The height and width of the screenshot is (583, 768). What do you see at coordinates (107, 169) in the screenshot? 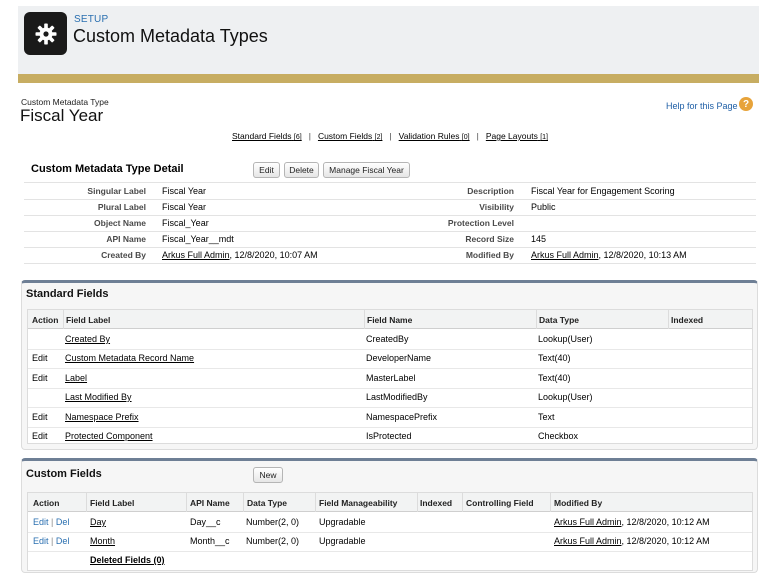
I see `detail-section-title: Custom Metadata Type Detail` at bounding box center [107, 169].